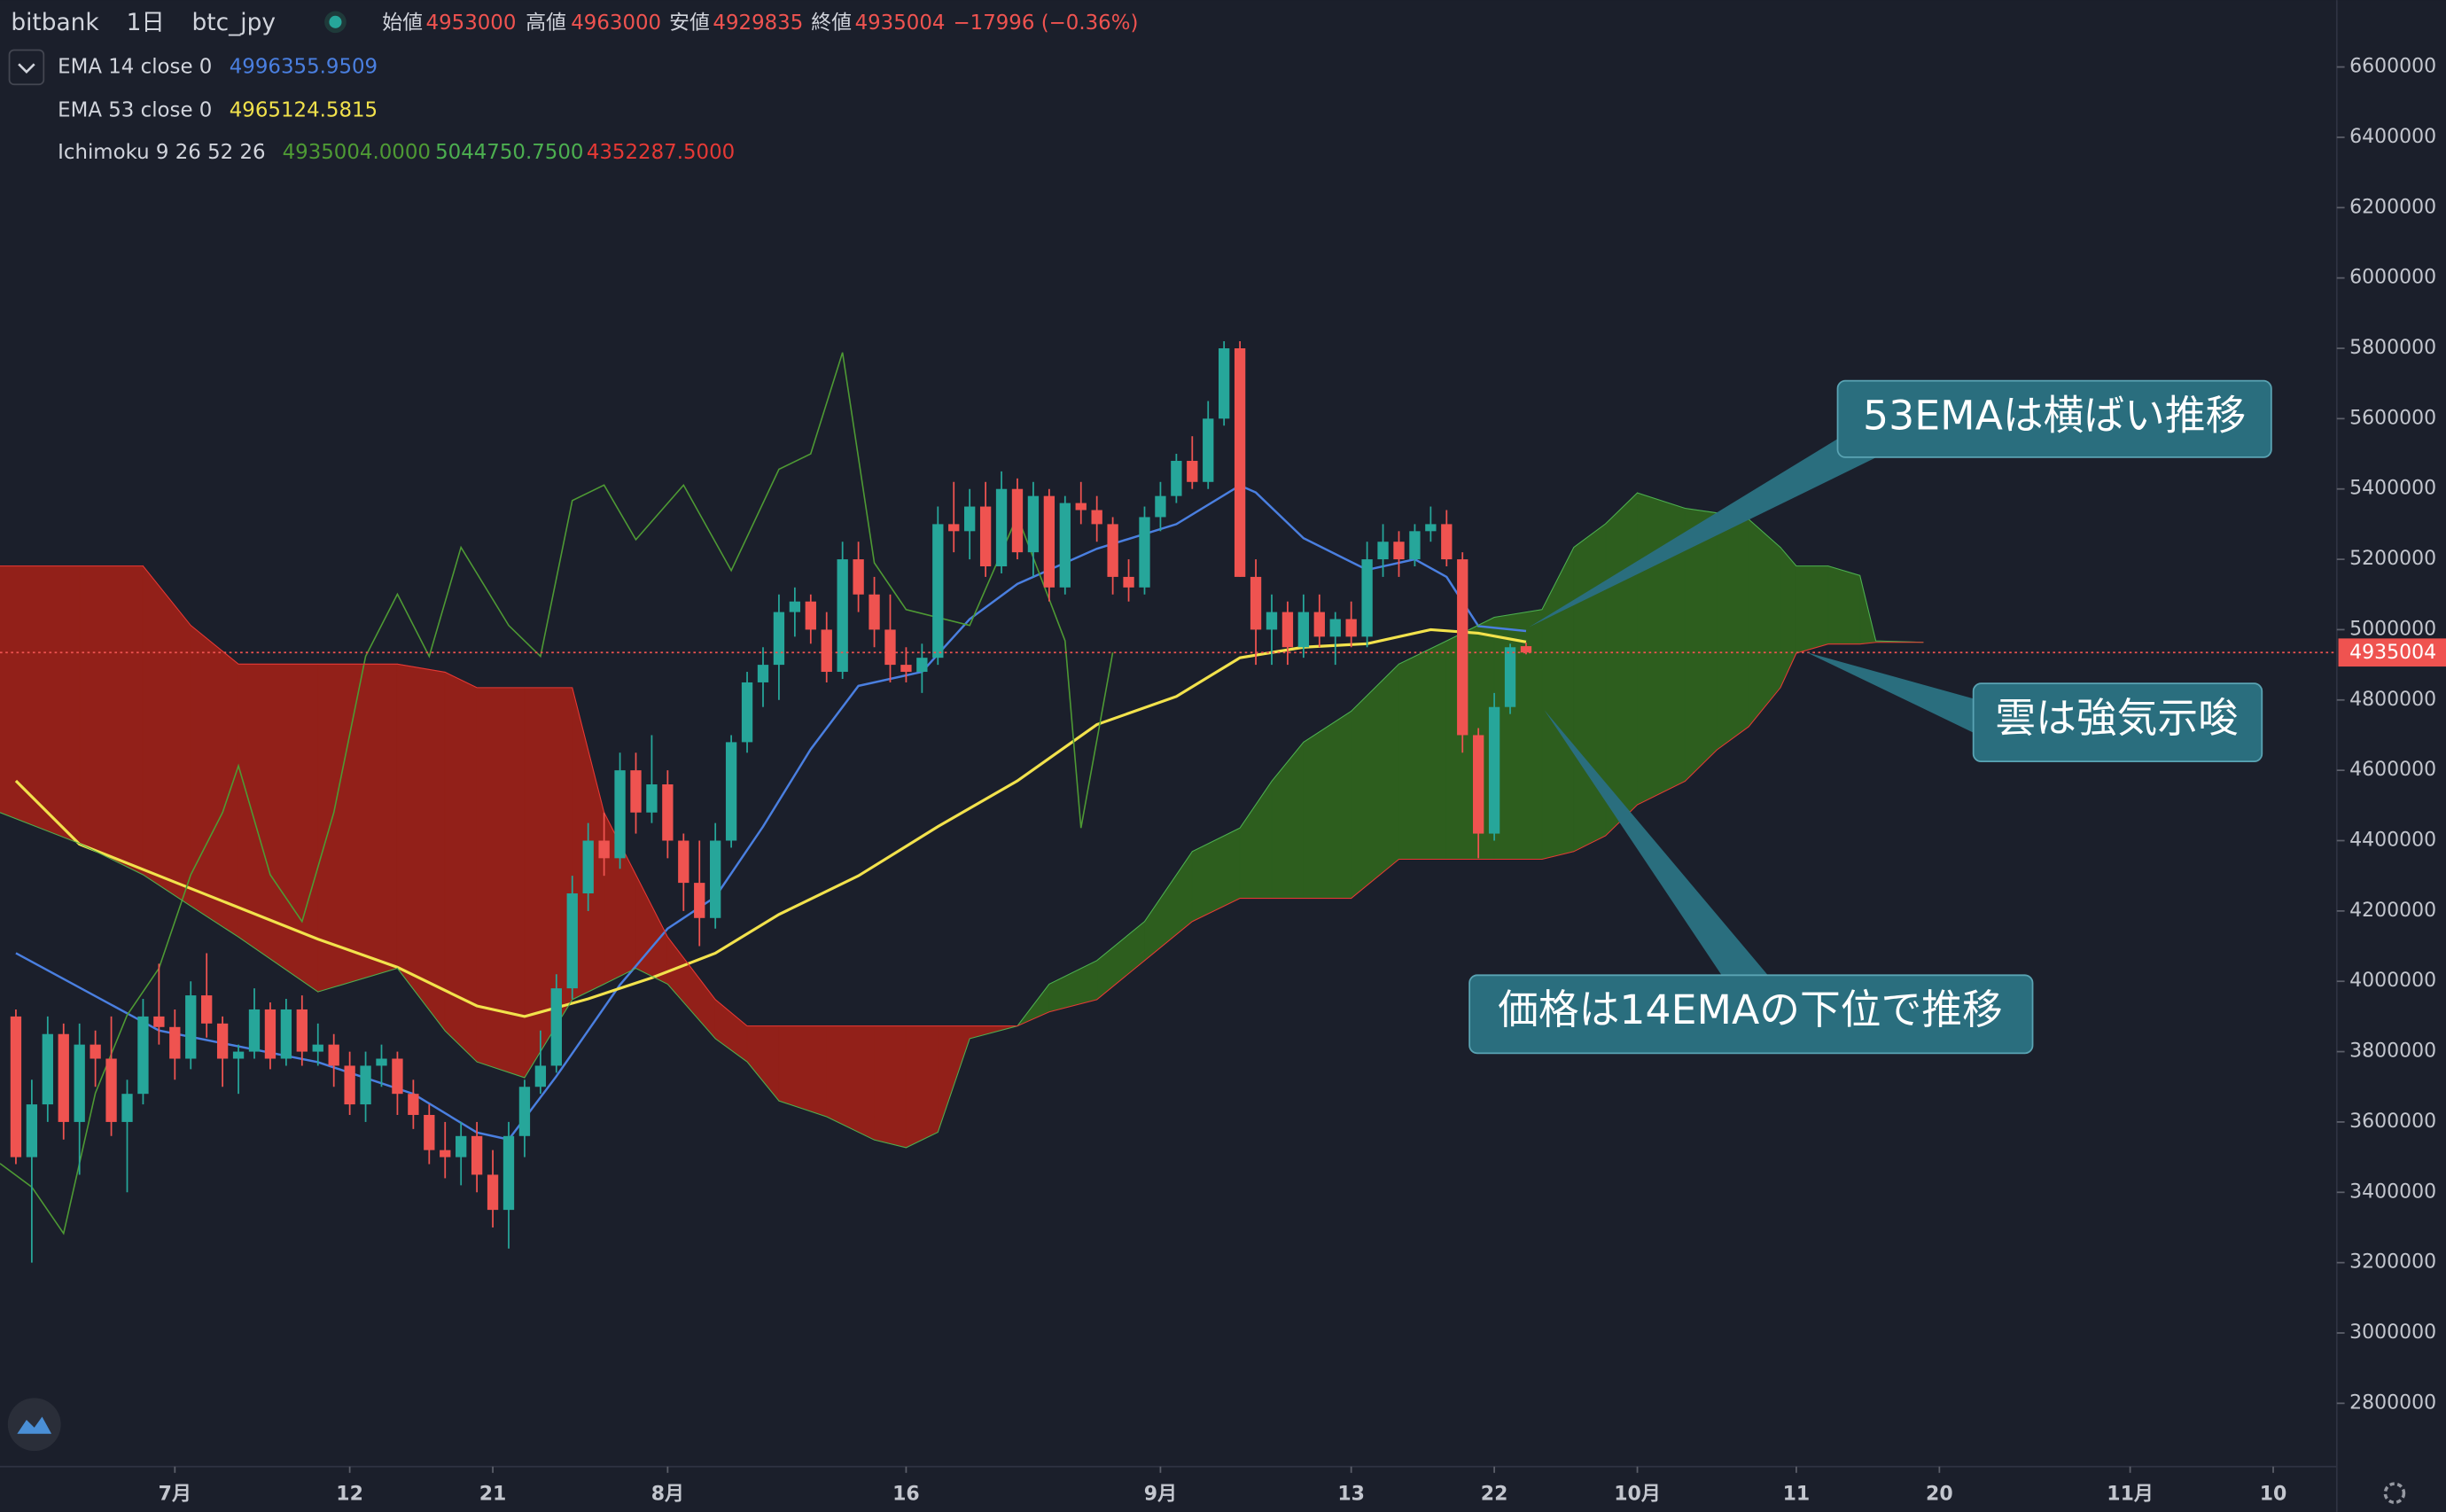  Describe the element at coordinates (234, 22) in the screenshot. I see `symbol: btc_jpy` at that location.